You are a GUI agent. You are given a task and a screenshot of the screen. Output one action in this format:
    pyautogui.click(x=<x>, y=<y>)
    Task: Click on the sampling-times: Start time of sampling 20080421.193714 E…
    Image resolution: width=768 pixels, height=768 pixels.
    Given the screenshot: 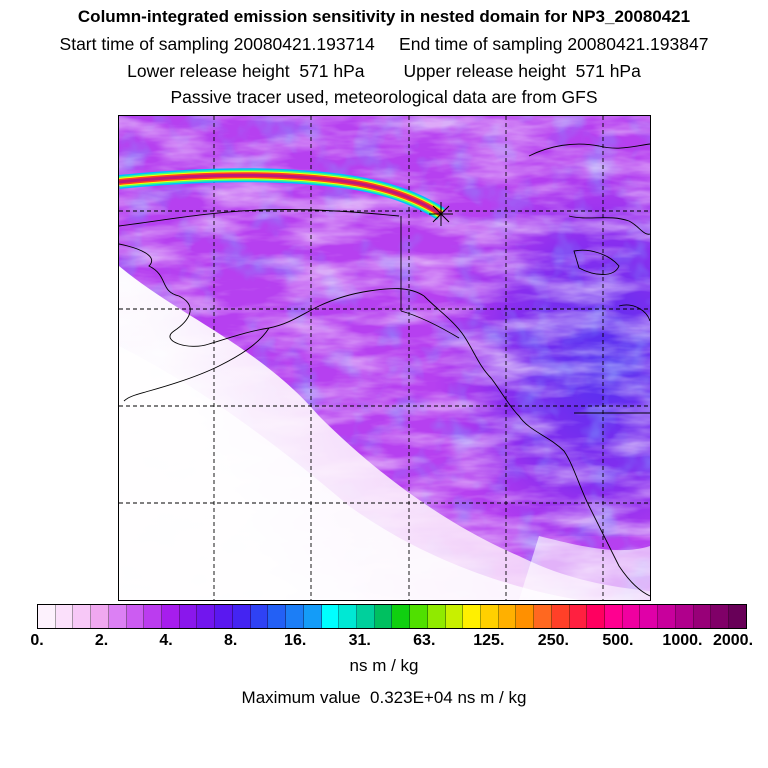 What is the action you would take?
    pyautogui.click(x=384, y=44)
    